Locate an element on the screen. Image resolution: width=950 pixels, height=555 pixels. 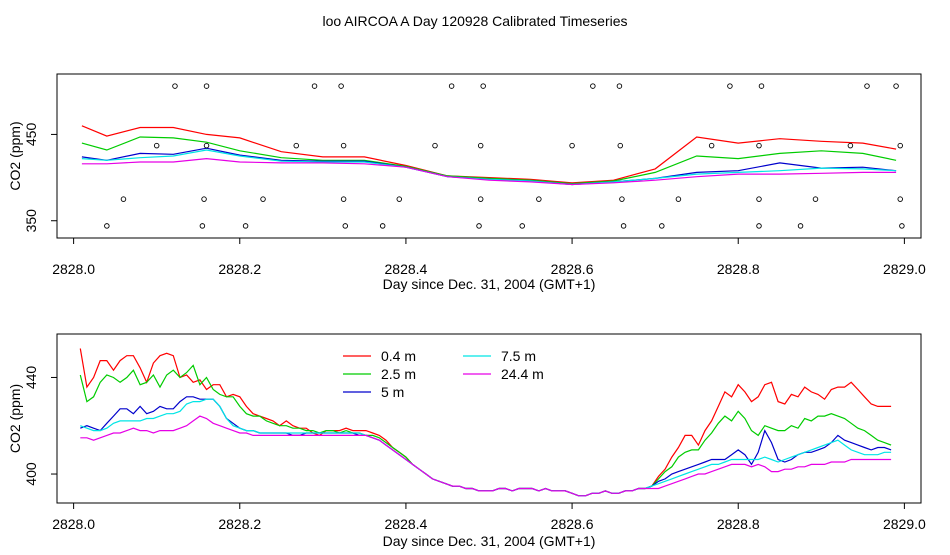
legend-label: 7.5 m is located at coordinates (518, 356).